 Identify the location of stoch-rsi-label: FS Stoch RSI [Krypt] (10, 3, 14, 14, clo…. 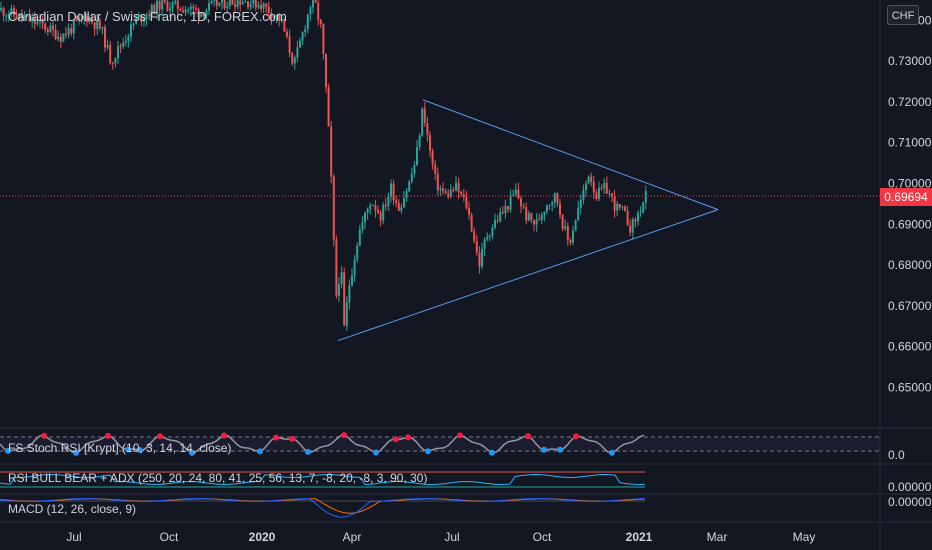
(120, 448).